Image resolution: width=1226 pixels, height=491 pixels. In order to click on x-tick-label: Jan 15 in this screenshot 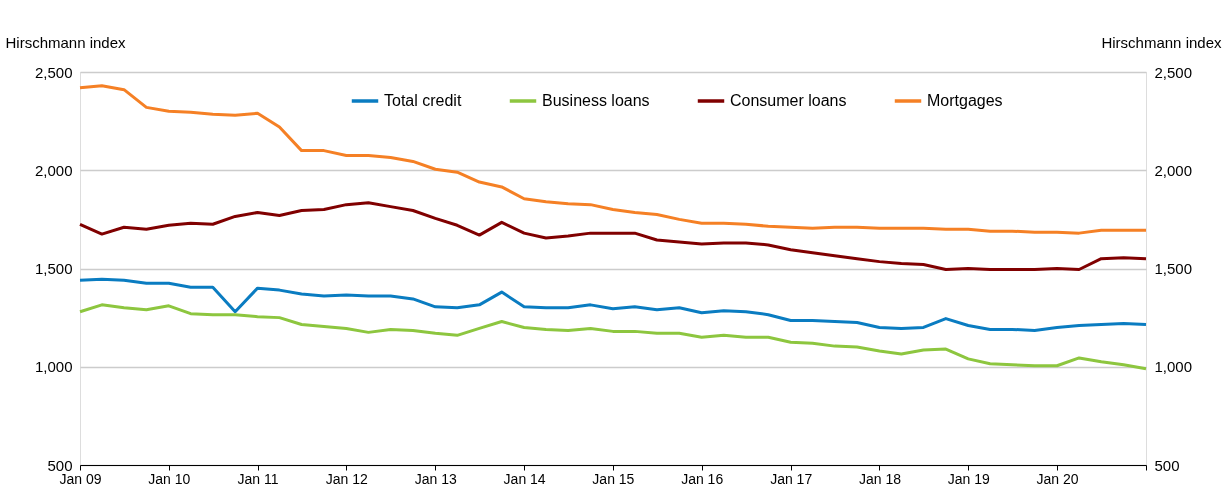, I will do `click(613, 478)`.